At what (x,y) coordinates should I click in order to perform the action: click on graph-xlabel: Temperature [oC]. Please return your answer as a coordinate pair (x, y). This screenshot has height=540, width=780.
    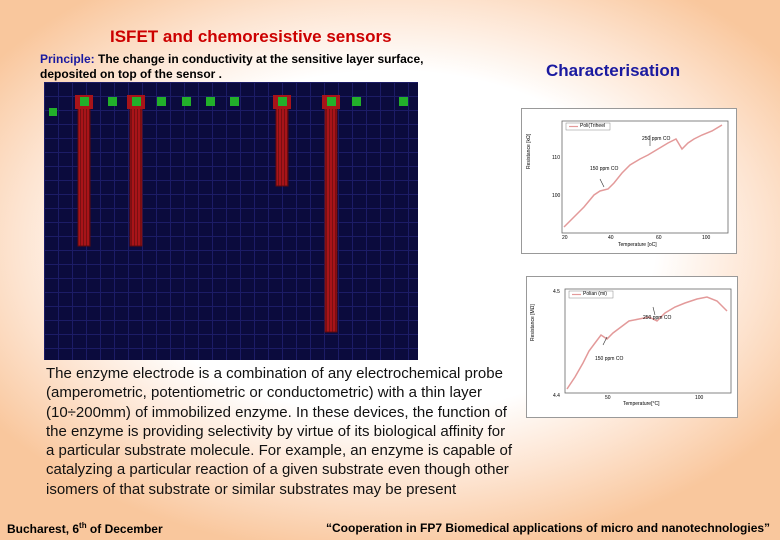
    Looking at the image, I should click on (637, 245).